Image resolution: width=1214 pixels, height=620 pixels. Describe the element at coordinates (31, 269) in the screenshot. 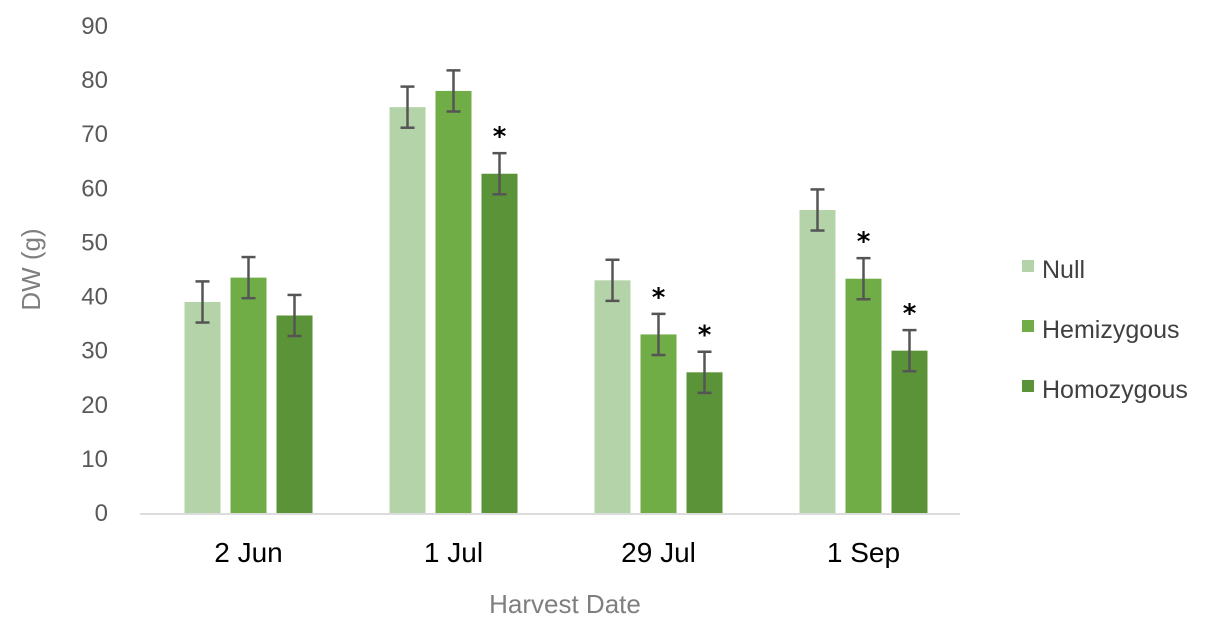

I see `y-axis-title: DW (g)` at that location.